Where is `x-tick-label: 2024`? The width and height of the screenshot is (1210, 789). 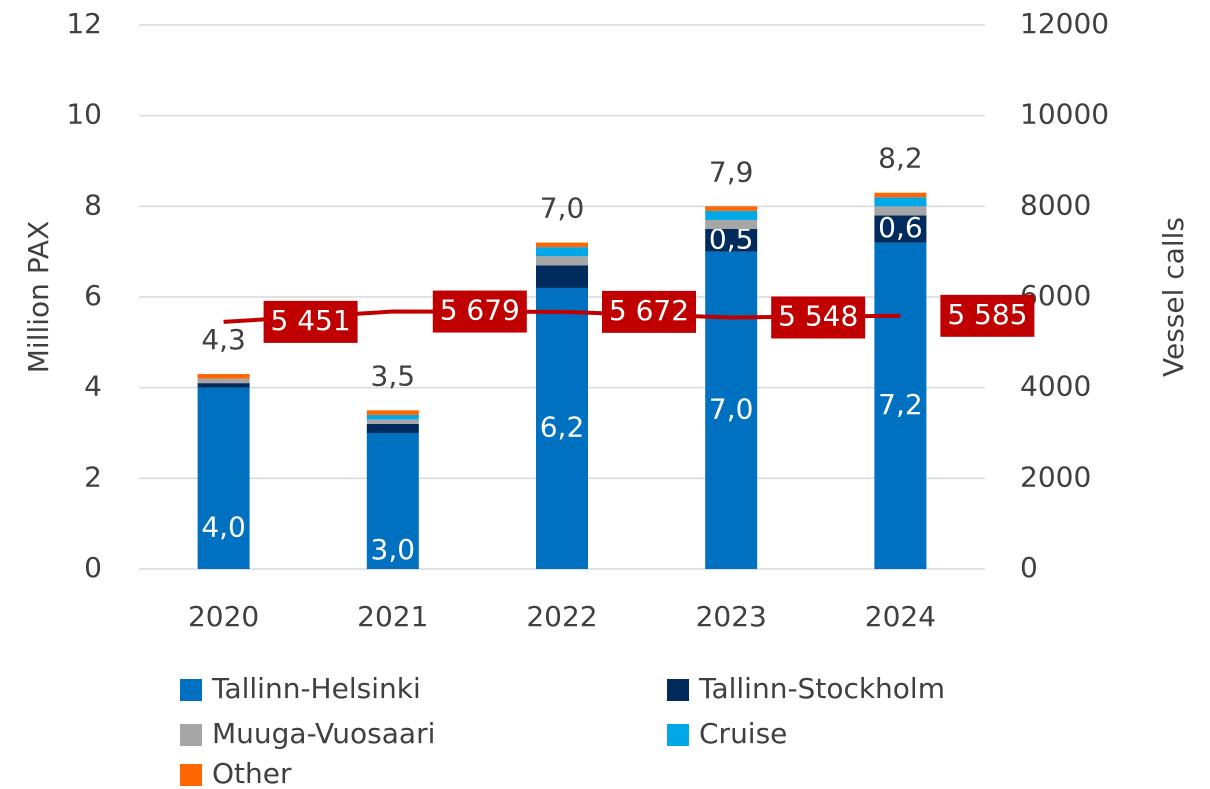 x-tick-label: 2024 is located at coordinates (900, 616).